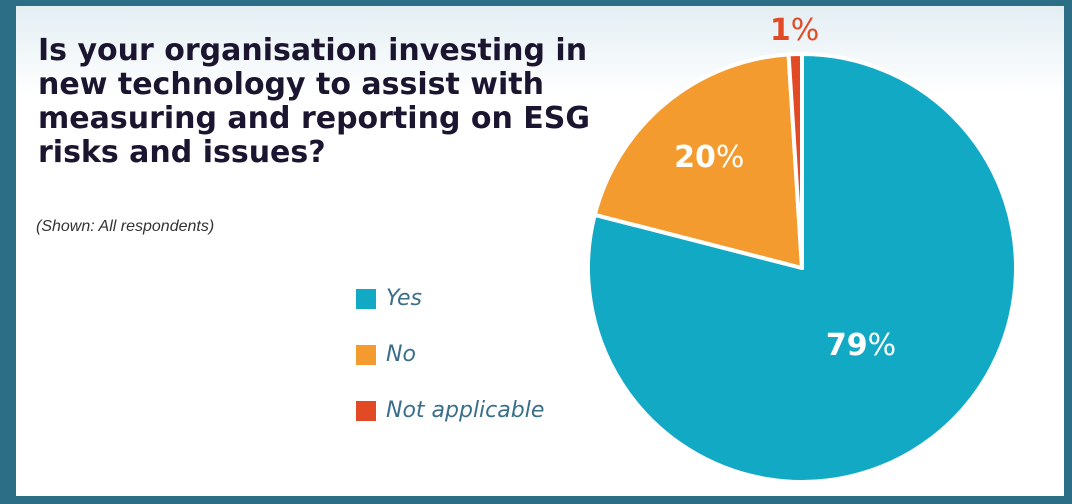 The height and width of the screenshot is (504, 1072). What do you see at coordinates (709, 157) in the screenshot?
I see `data-label-no: 20%` at bounding box center [709, 157].